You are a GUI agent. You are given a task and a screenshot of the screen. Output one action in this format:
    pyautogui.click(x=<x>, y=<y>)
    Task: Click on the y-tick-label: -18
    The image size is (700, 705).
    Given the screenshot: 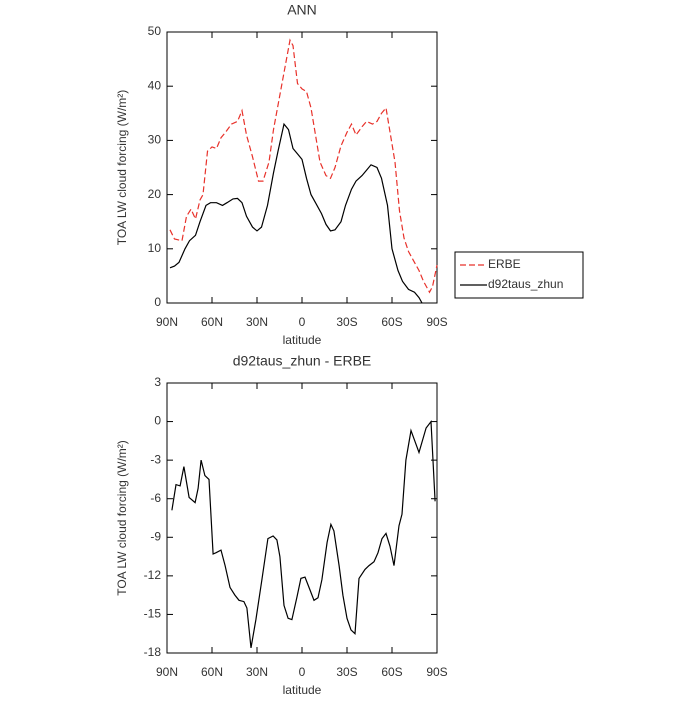 What is the action you would take?
    pyautogui.click(x=153, y=652)
    